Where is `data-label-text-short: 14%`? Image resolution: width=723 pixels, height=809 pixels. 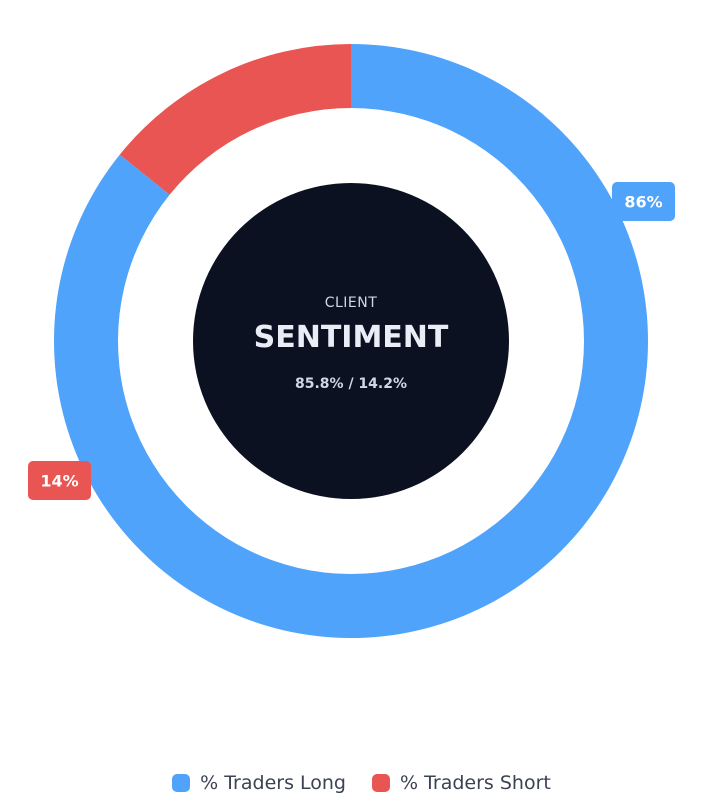 data-label-text-short: 14% is located at coordinates (59, 481).